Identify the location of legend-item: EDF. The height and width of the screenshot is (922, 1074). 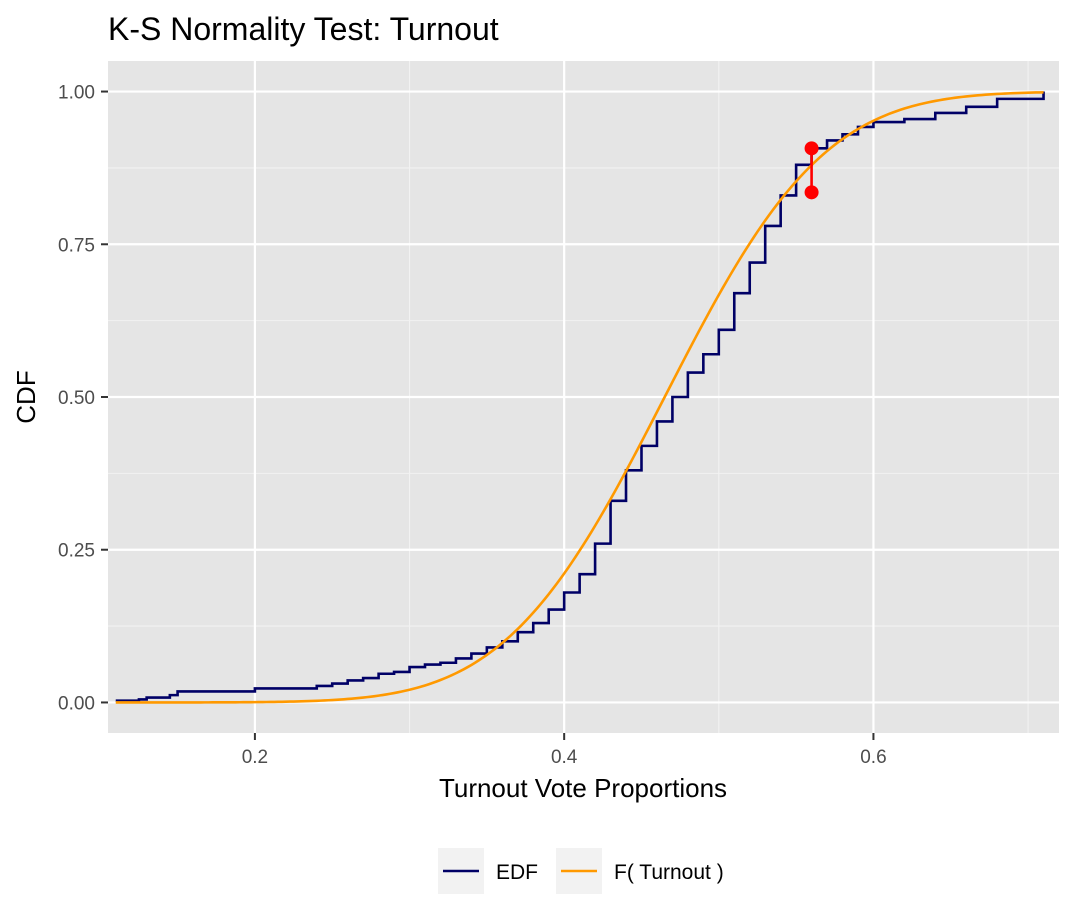
(488, 871).